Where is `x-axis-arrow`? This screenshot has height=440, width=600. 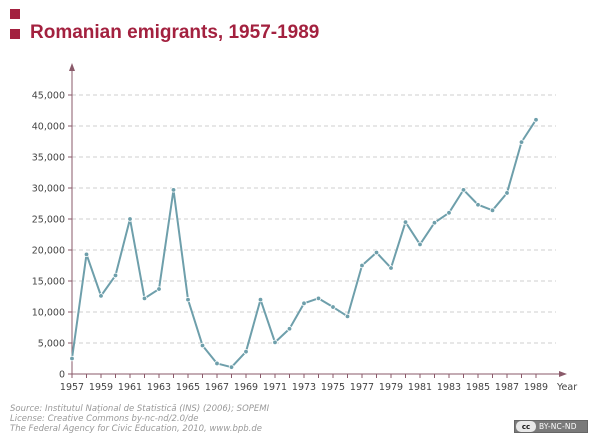
x-axis-arrow is located at coordinates (563, 374).